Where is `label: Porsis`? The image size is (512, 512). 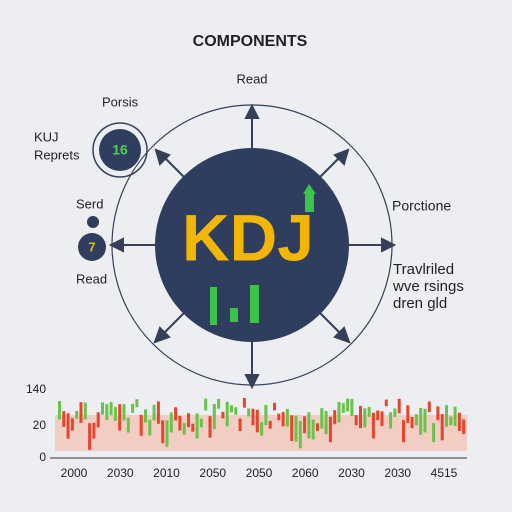 label: Porsis is located at coordinates (120, 101).